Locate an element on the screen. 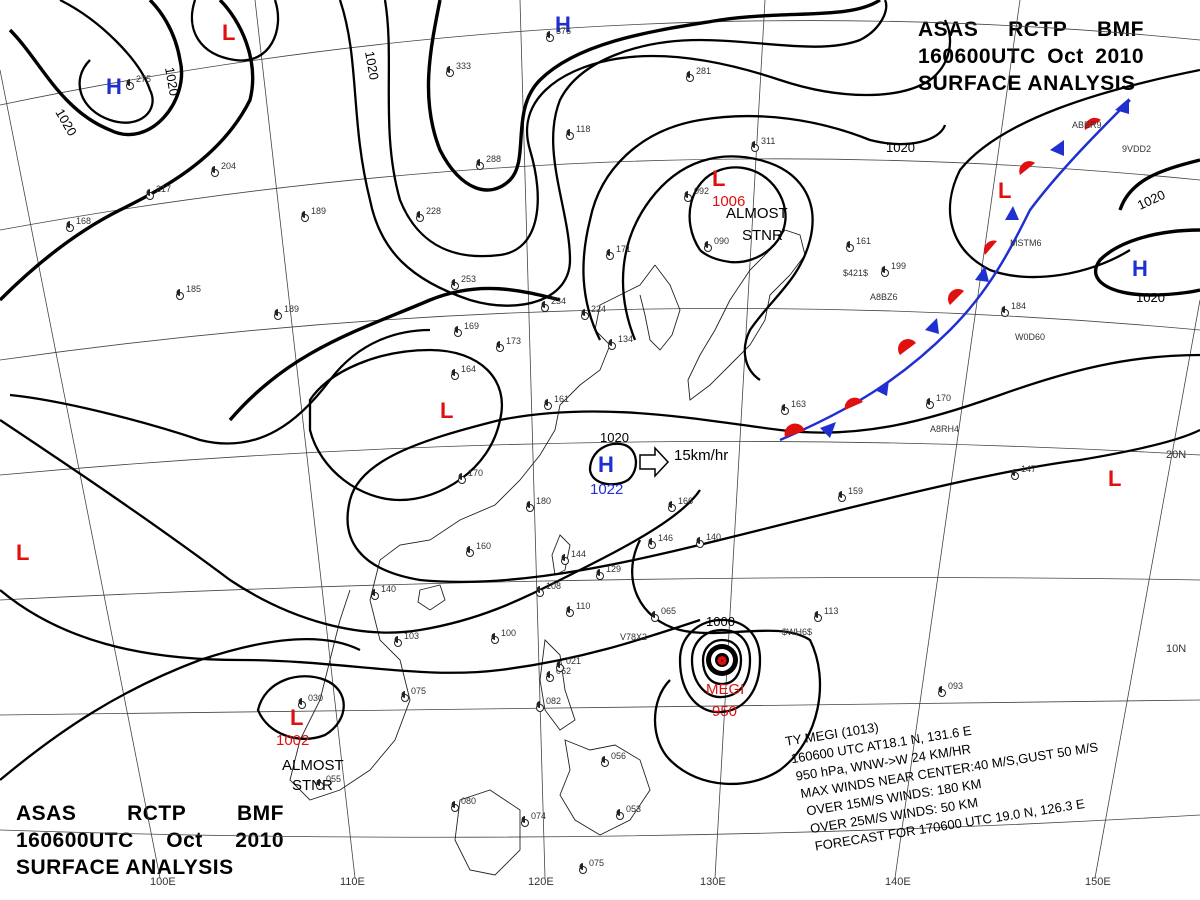 The image size is (1200, 900). isobar-value: 1000 is located at coordinates (720, 621).